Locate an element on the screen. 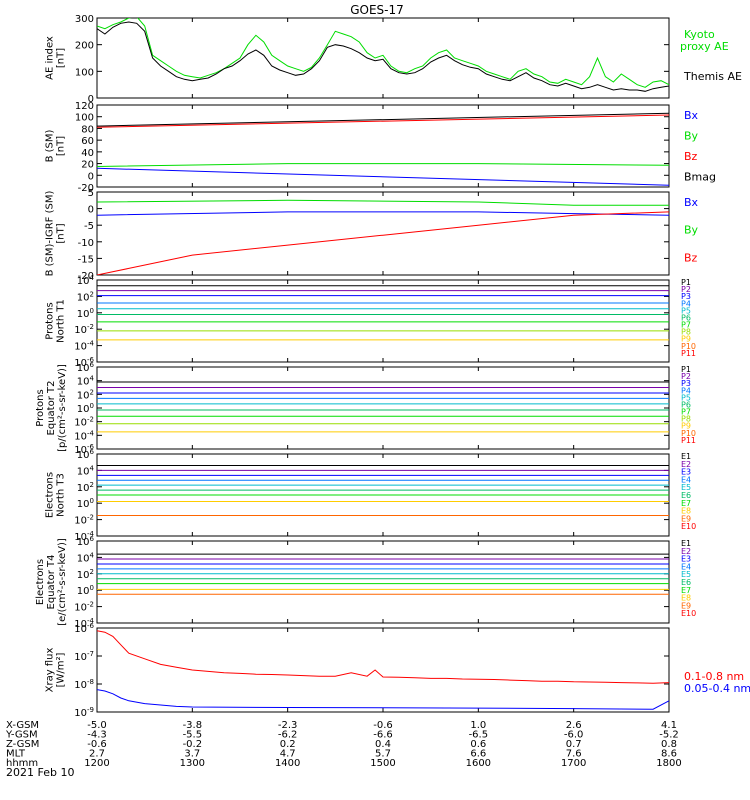  x-value: 1200 is located at coordinates (96, 763).